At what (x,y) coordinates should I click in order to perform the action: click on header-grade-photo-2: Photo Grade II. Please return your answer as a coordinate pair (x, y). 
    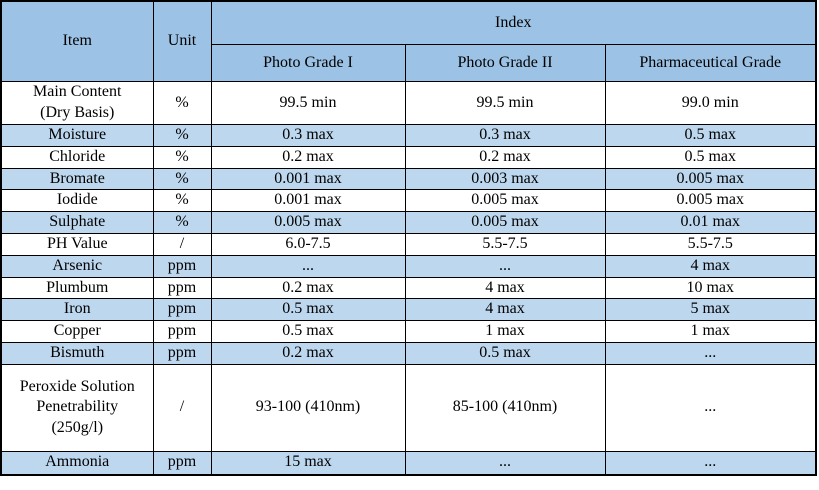
    Looking at the image, I should click on (505, 63).